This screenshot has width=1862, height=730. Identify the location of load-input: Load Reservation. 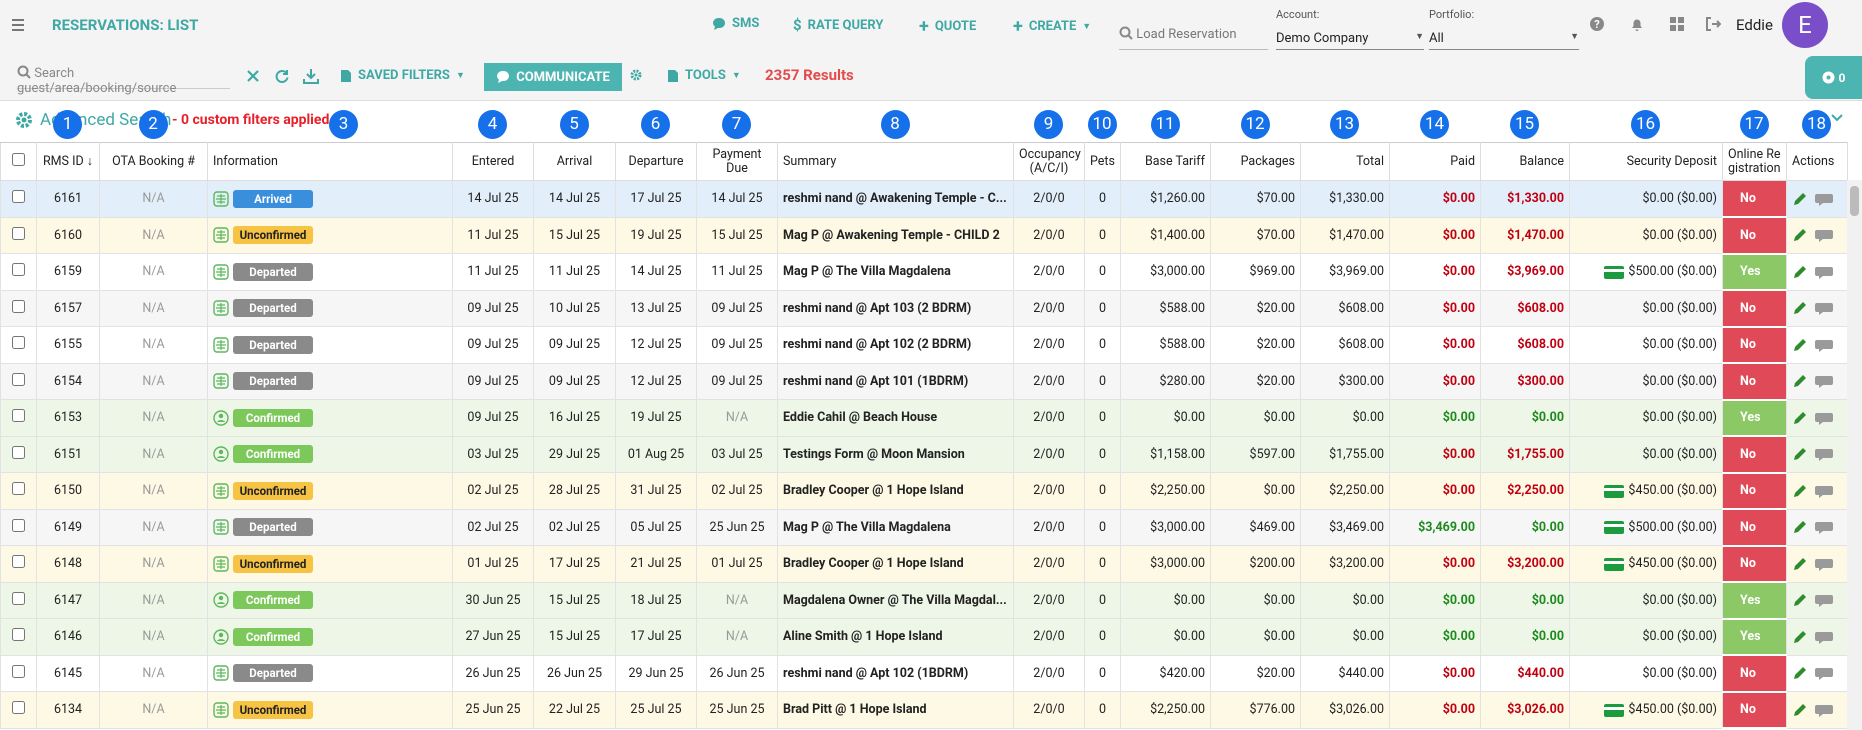
(1193, 38).